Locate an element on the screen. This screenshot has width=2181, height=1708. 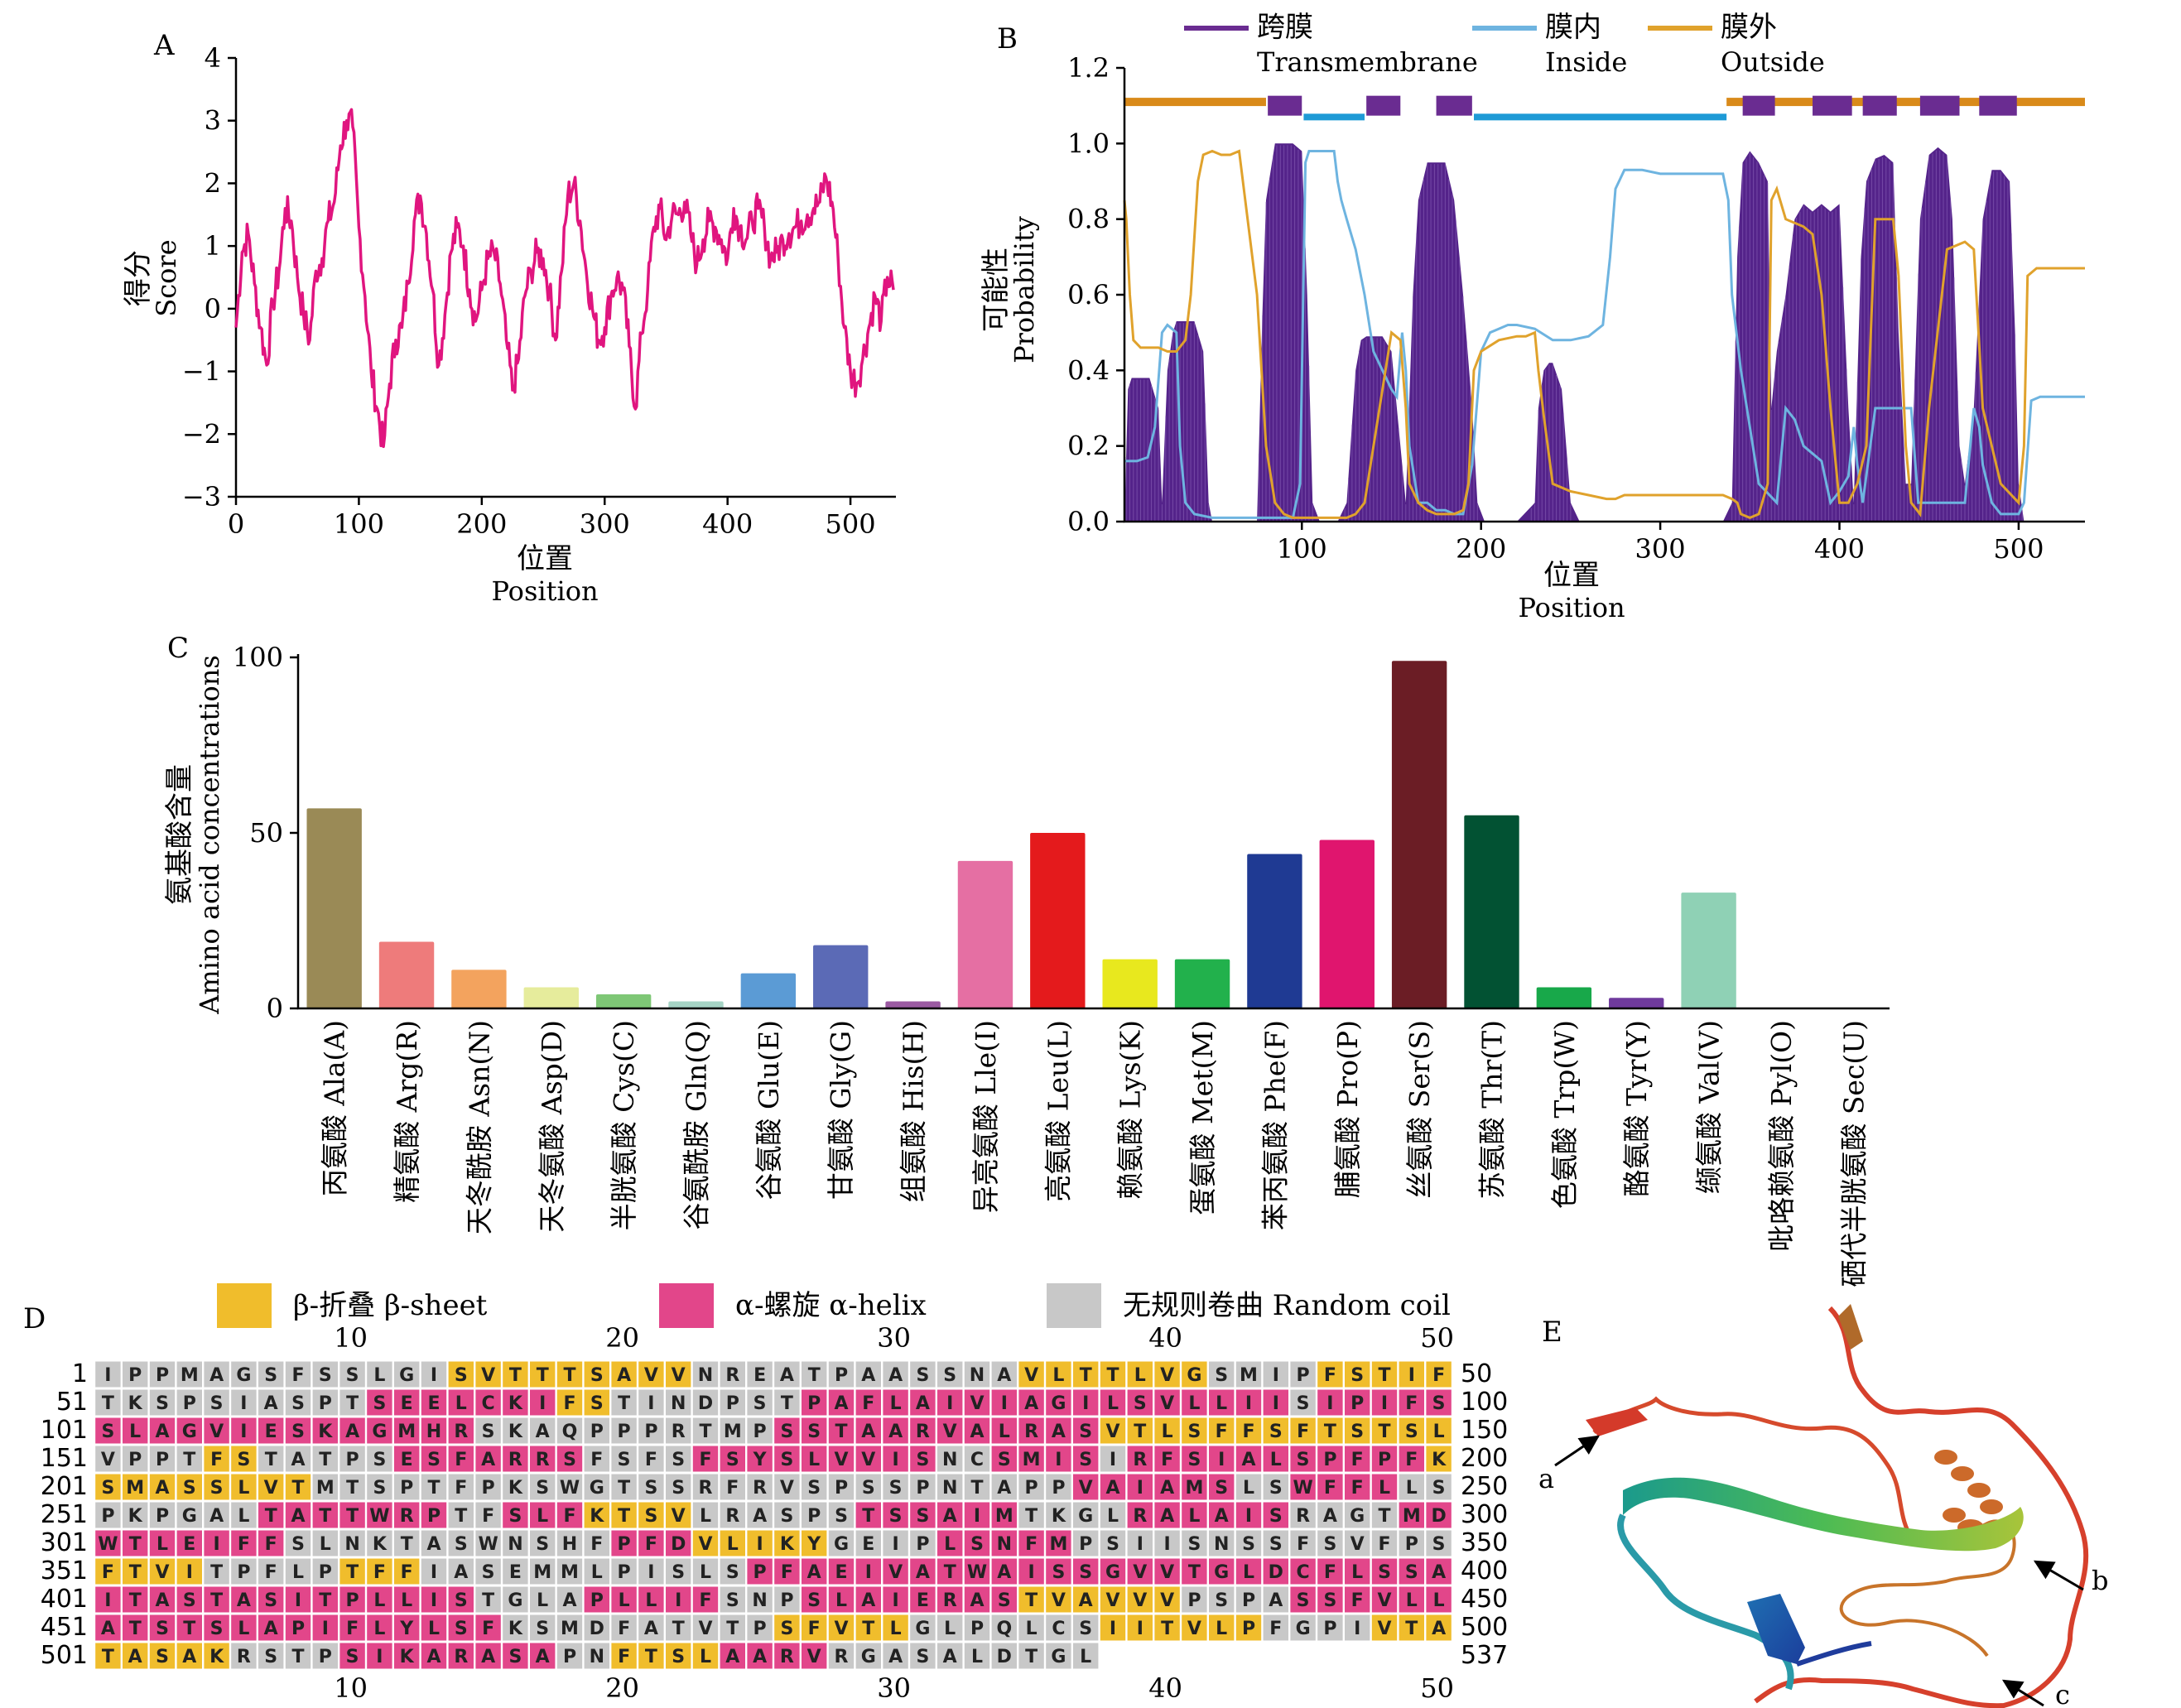
panel-e-label: E is located at coordinates (1552, 1332).